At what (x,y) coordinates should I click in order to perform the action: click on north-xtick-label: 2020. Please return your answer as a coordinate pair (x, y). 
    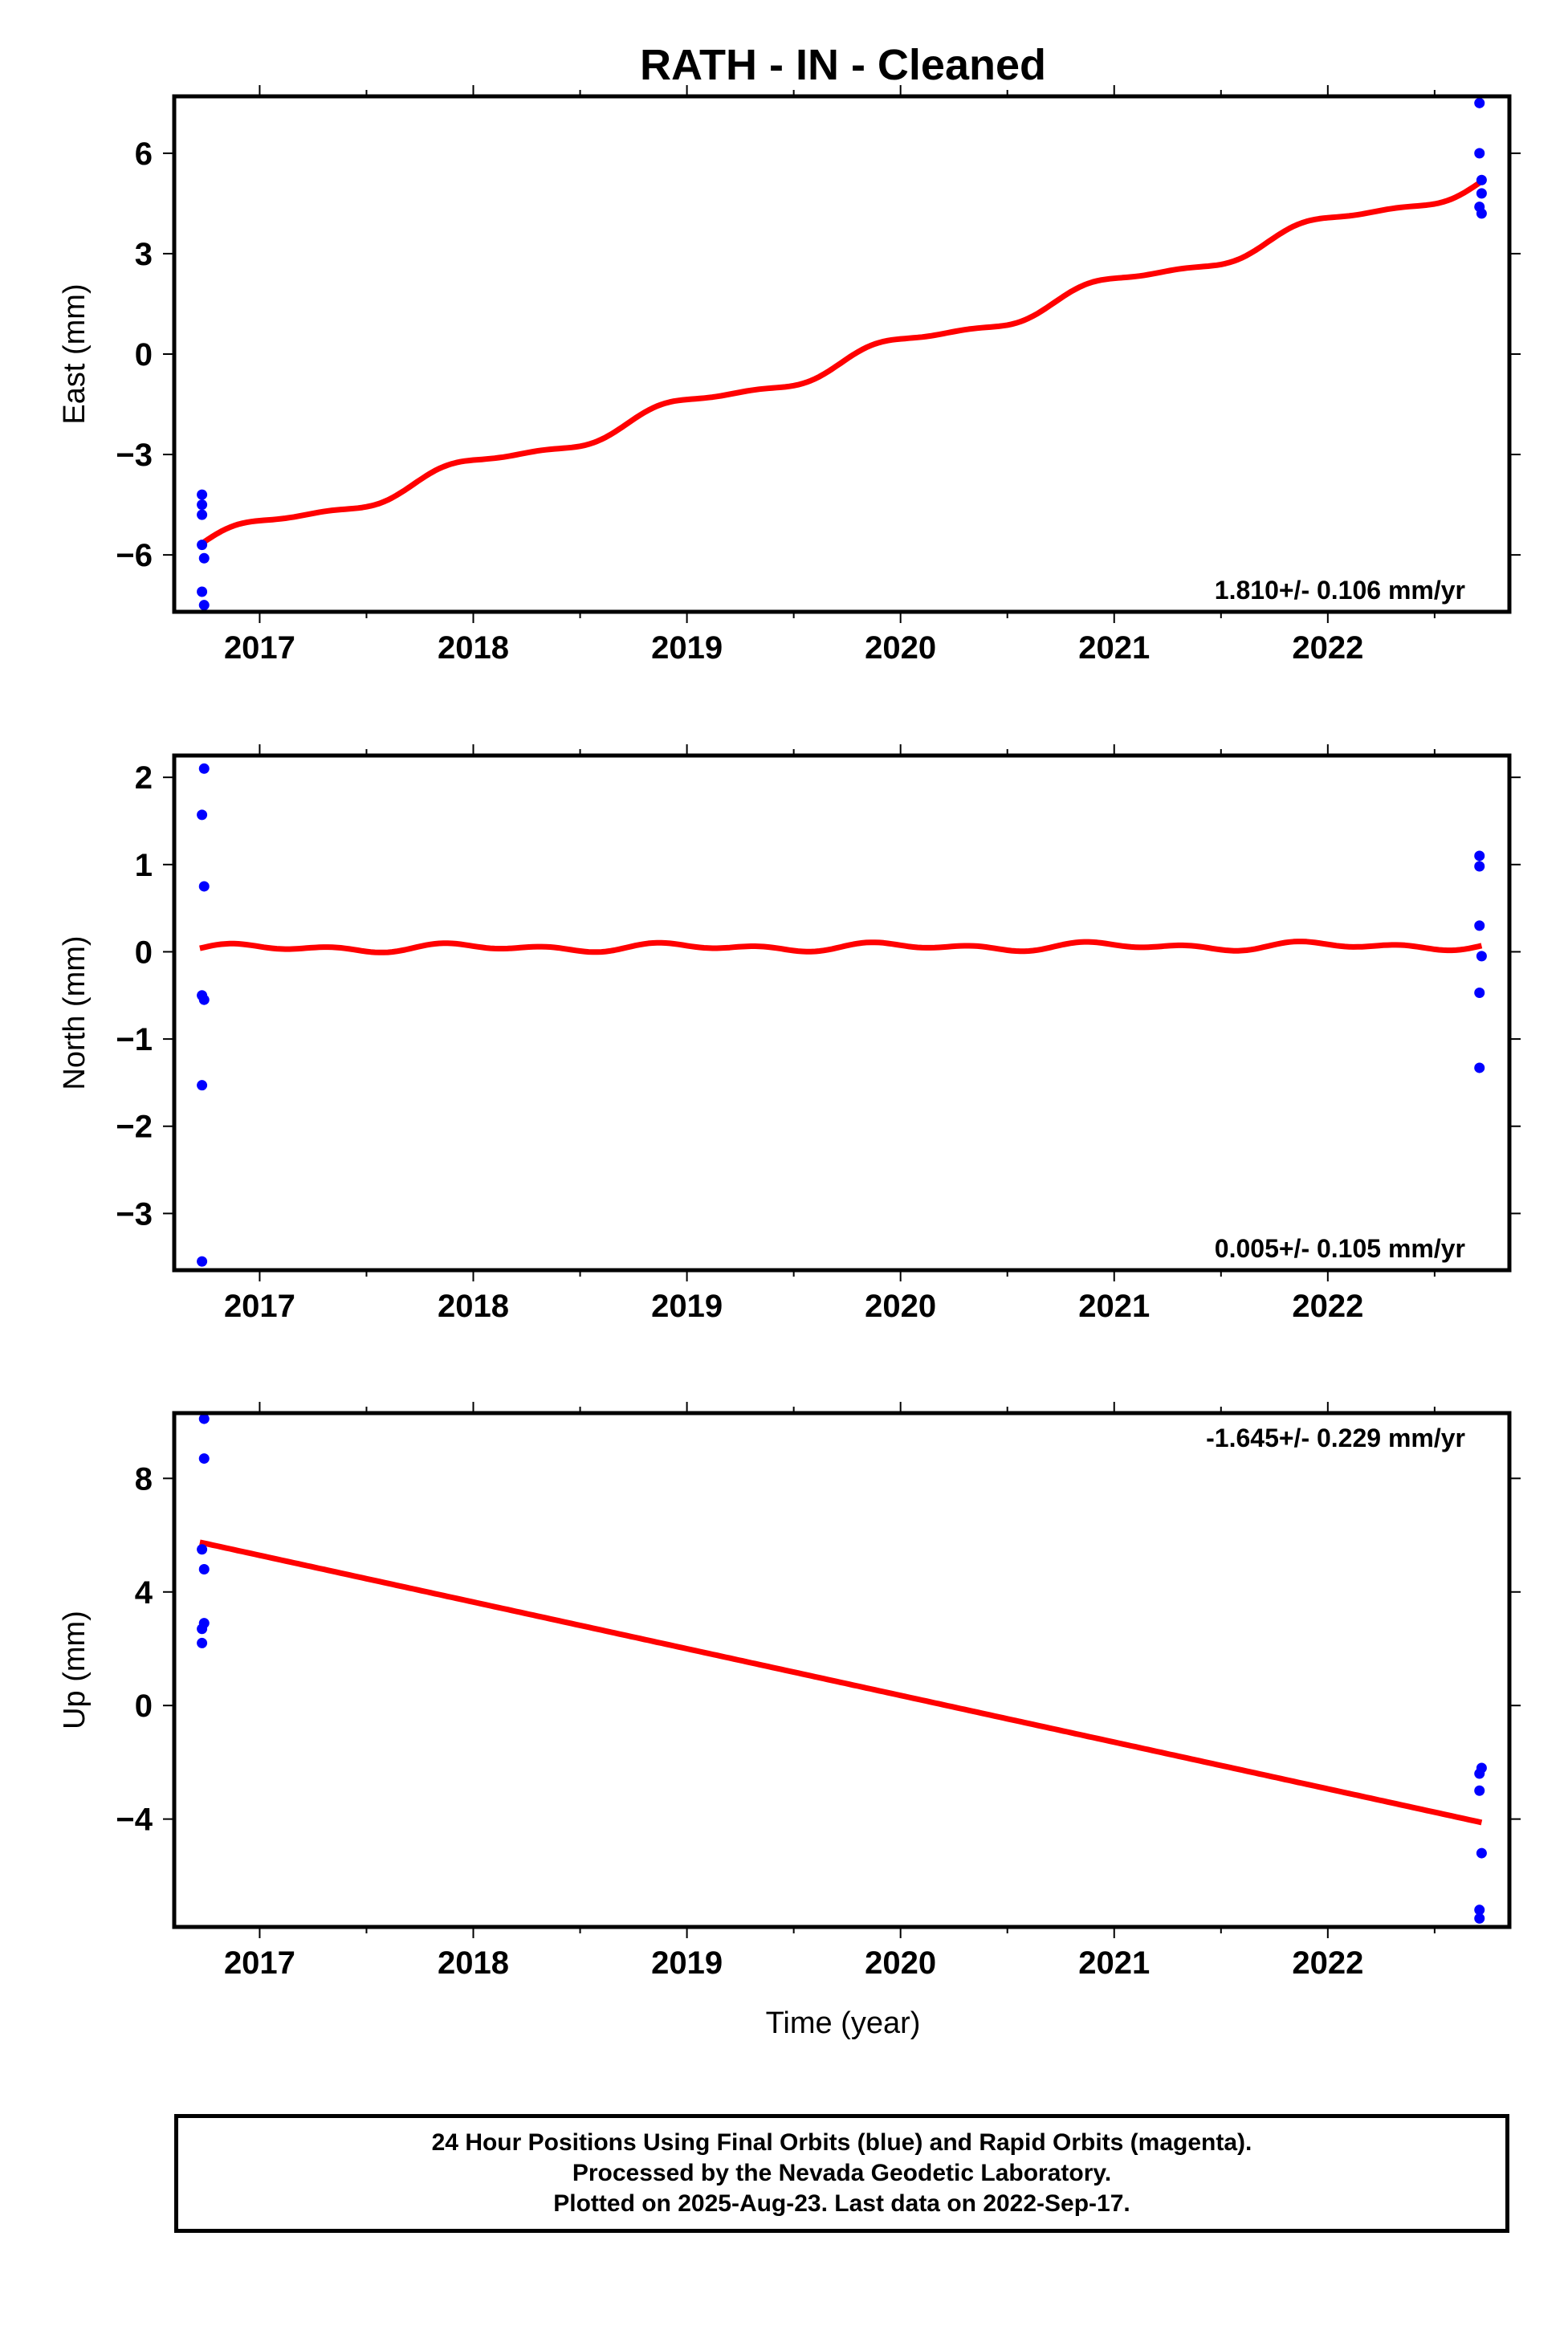
    Looking at the image, I should click on (900, 1306).